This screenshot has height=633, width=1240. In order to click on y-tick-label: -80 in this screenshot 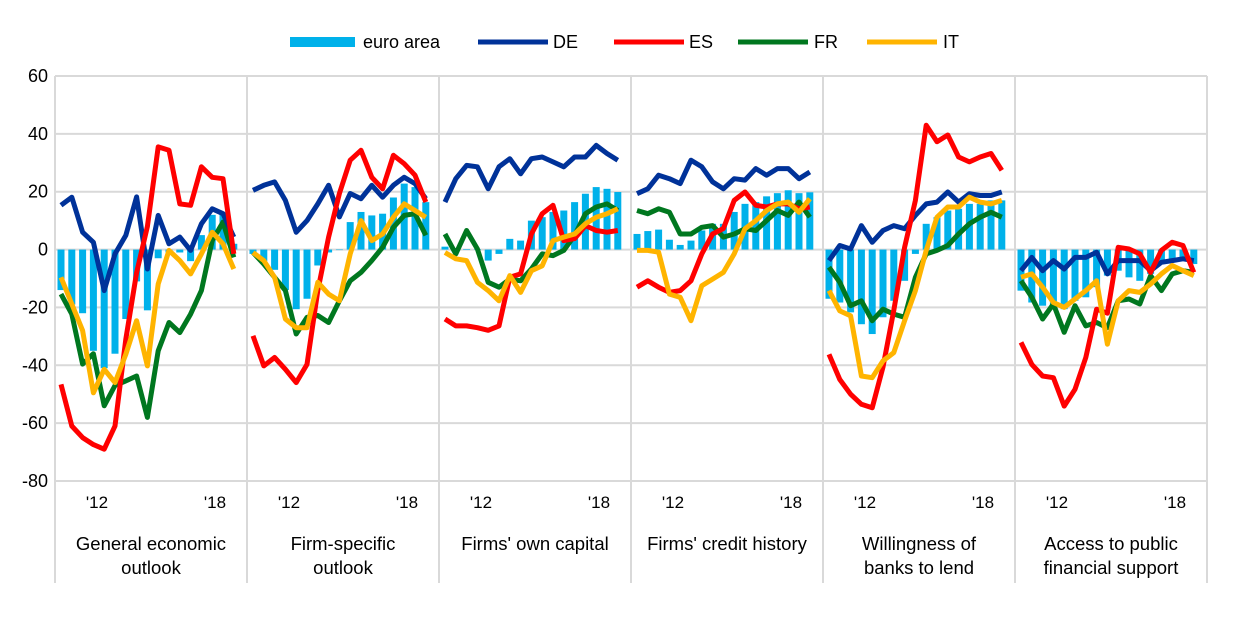, I will do `click(35, 481)`.